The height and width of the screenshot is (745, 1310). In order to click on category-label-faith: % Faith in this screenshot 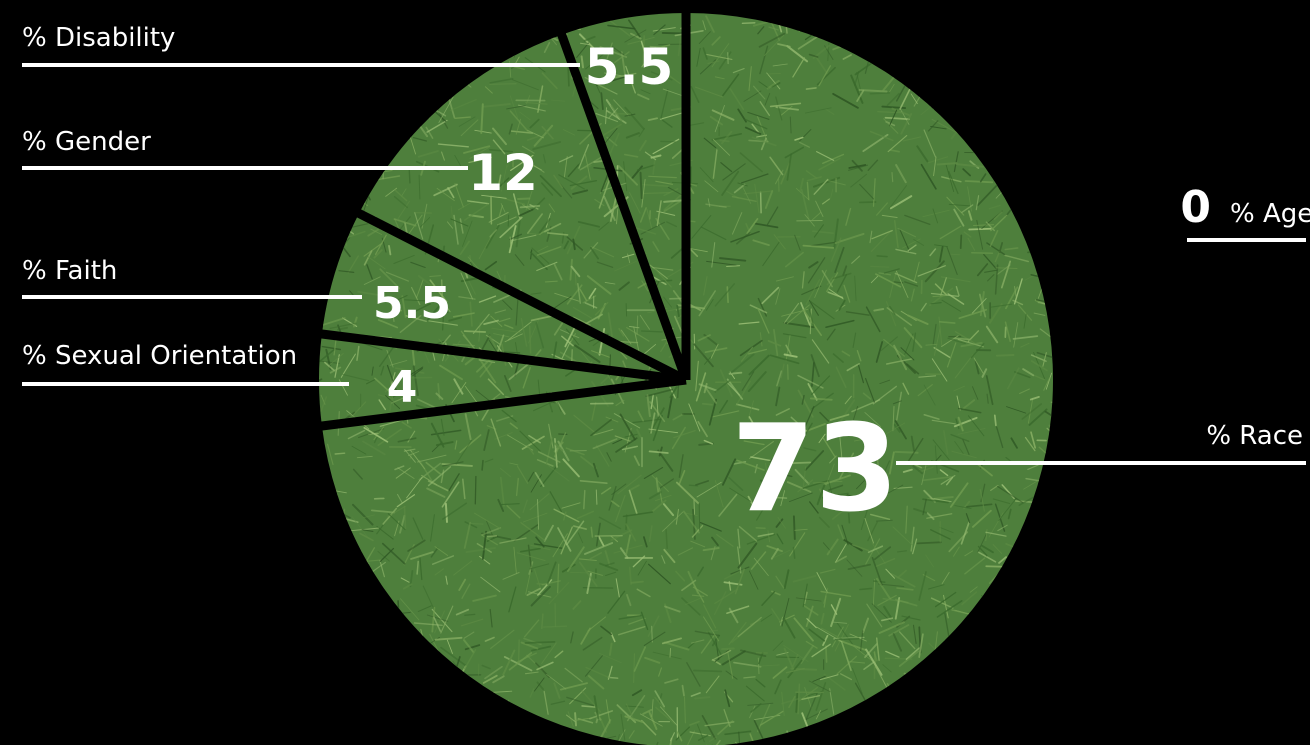, I will do `click(69, 271)`.